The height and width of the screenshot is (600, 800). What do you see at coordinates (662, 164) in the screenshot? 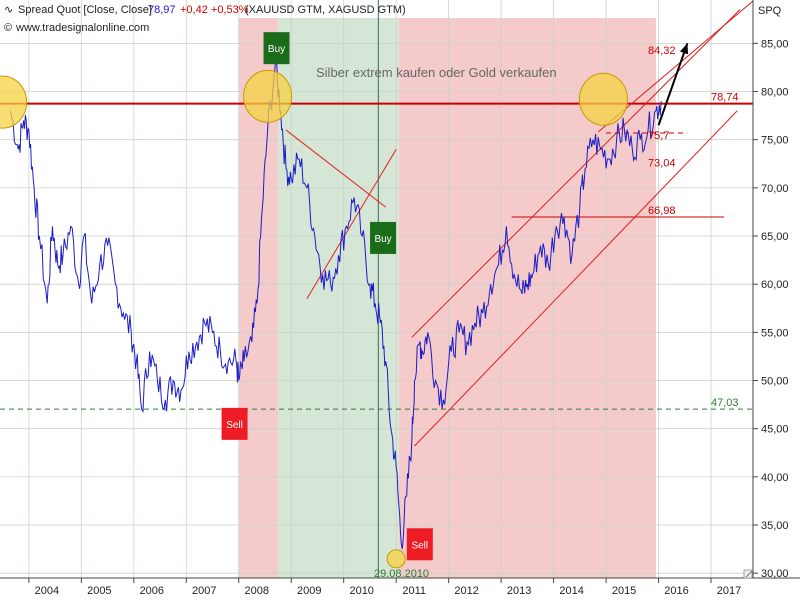
I see `level-label-3: 73,04` at bounding box center [662, 164].